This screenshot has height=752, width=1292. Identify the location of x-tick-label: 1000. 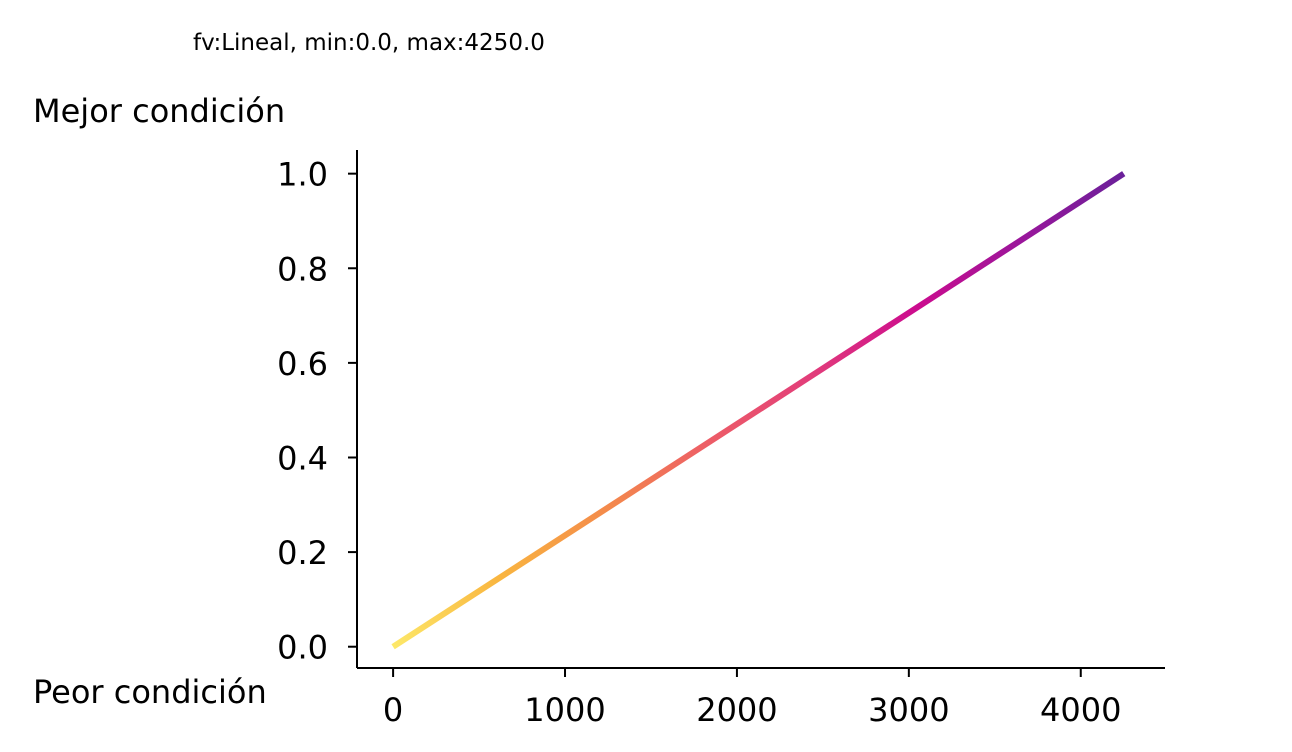
(564, 710).